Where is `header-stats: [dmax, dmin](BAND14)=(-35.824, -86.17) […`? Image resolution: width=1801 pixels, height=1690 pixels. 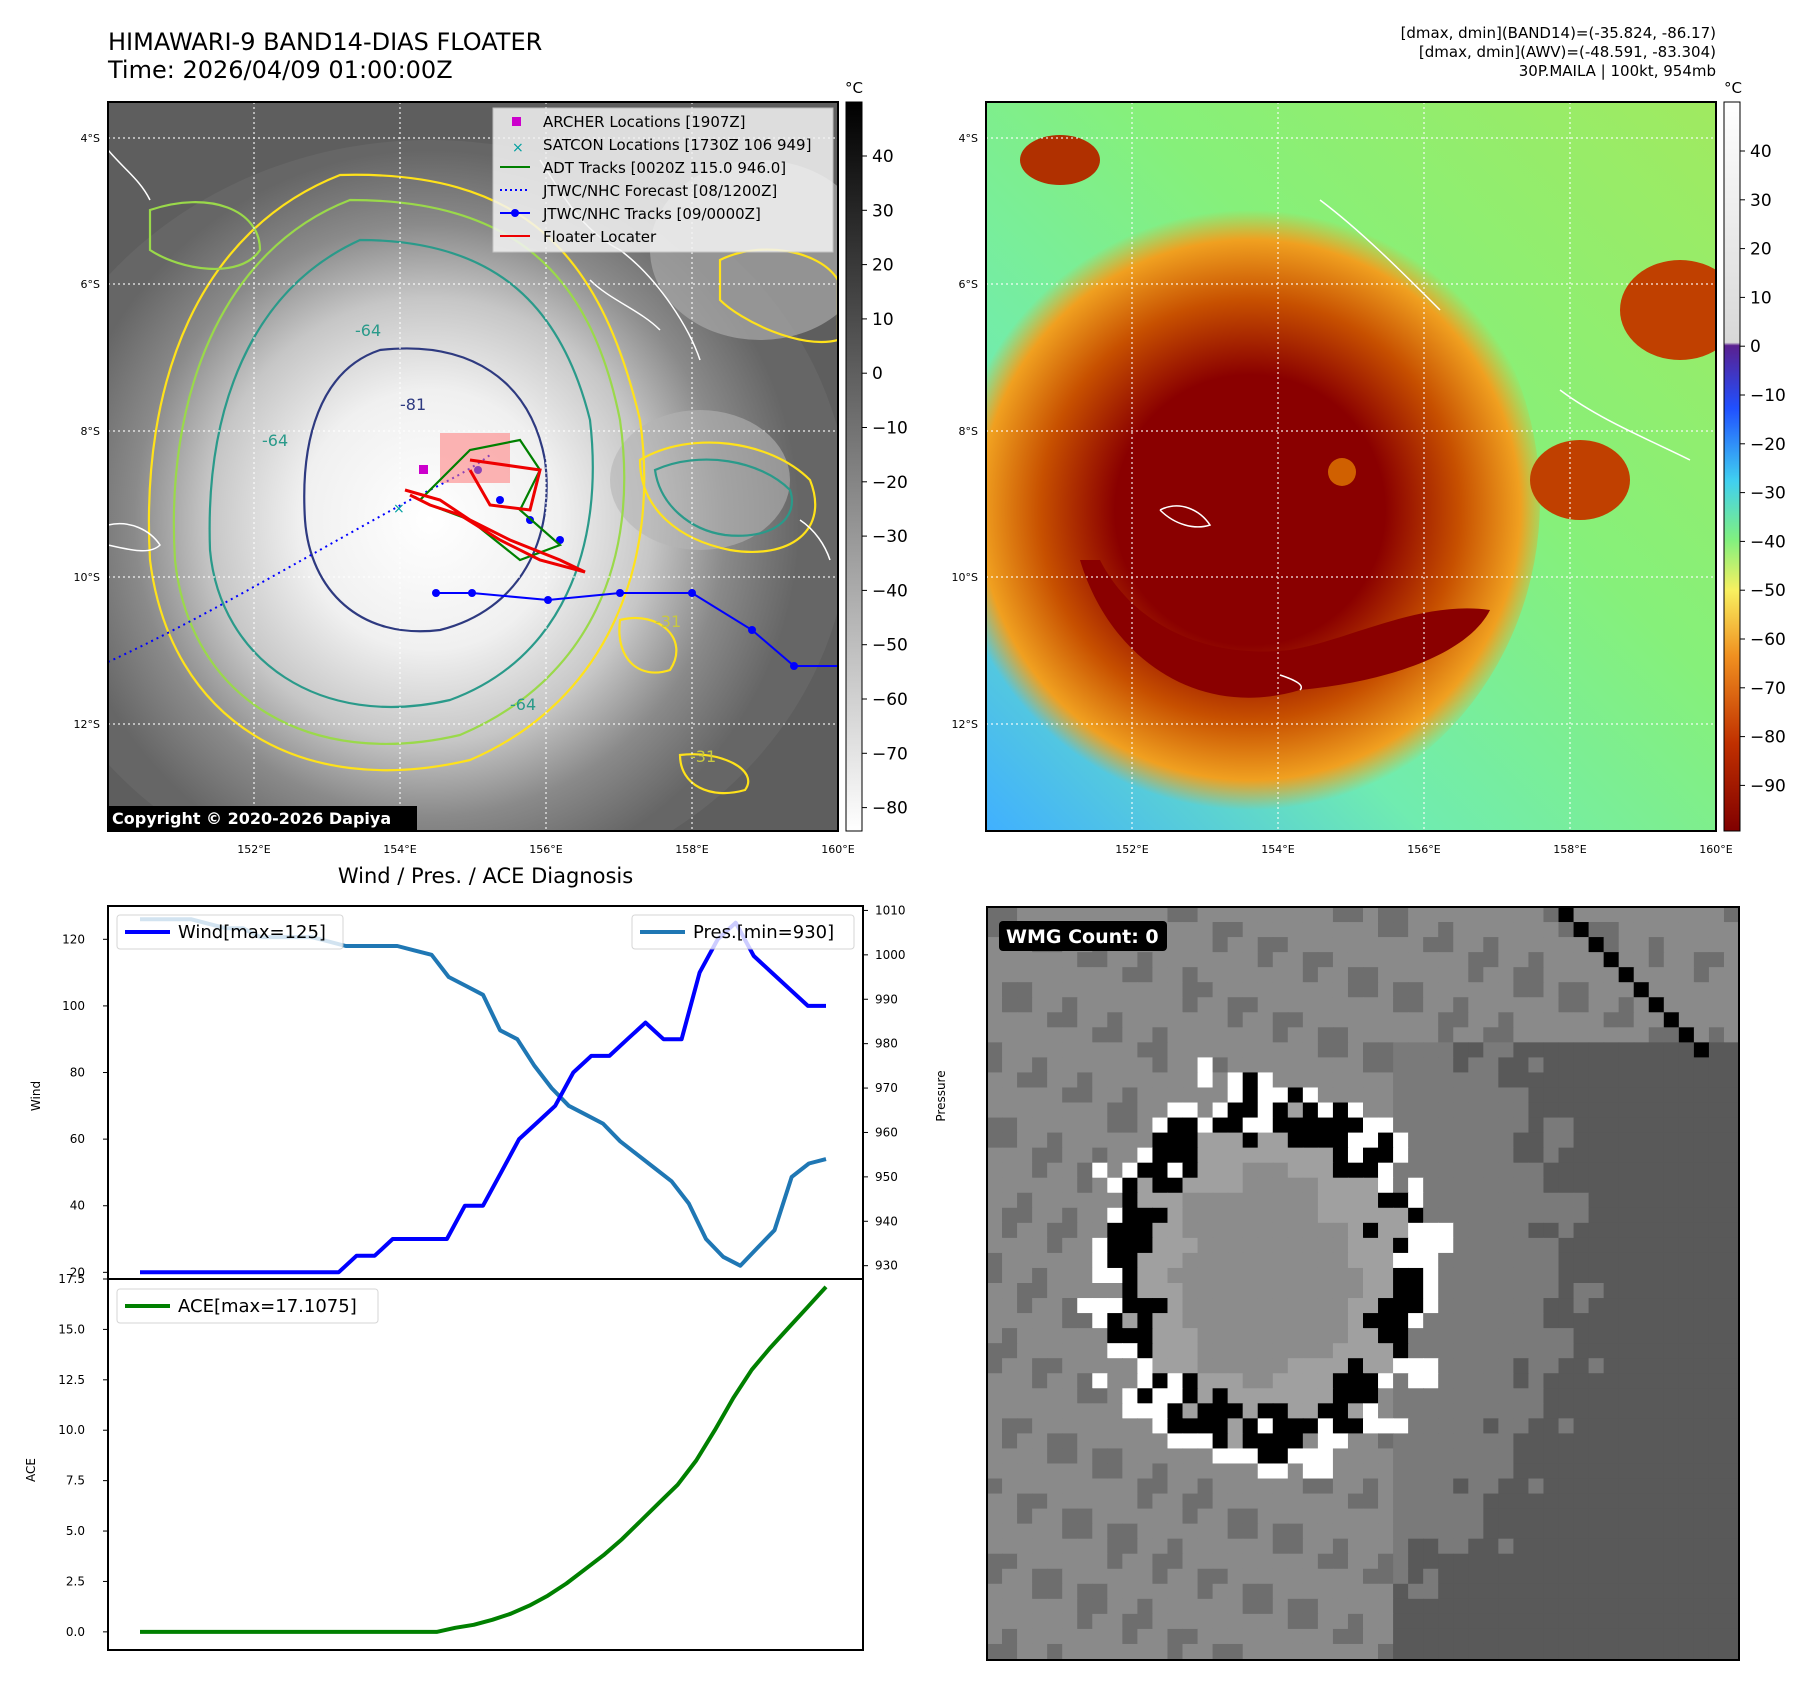 header-stats: [dmax, dmin](BAND14)=(-35.824, -86.17) [… is located at coordinates (1558, 52).